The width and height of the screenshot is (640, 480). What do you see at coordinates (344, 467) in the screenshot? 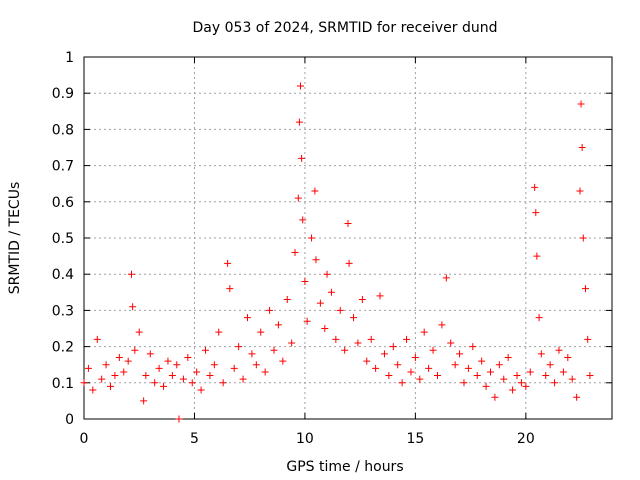
I see `x-axis-label: GPS time / hours` at bounding box center [344, 467].